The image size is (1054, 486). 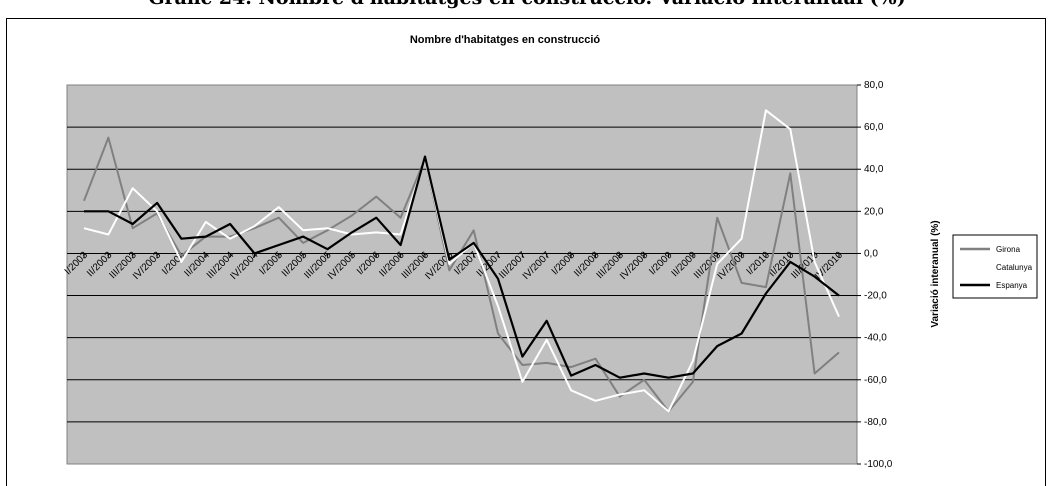 I want to click on y-tick-label: 20,0, so click(x=874, y=211).